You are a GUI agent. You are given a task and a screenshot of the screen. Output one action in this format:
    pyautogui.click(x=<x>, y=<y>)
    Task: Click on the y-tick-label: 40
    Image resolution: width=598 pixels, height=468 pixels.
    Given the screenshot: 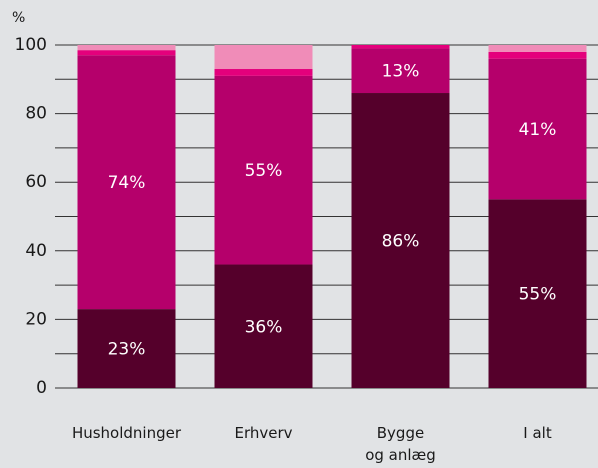 What is the action you would take?
    pyautogui.click(x=36, y=251)
    